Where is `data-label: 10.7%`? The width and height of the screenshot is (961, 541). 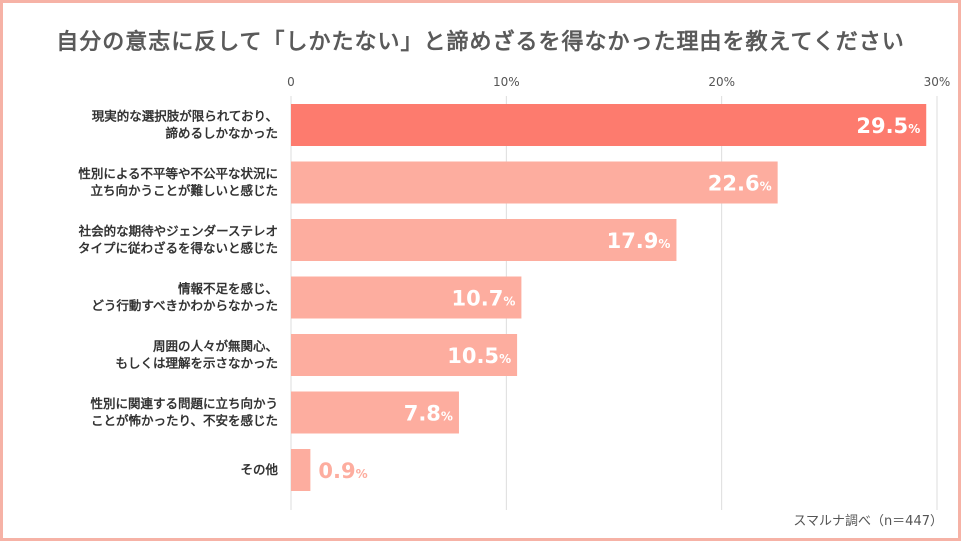 data-label: 10.7% is located at coordinates (484, 299).